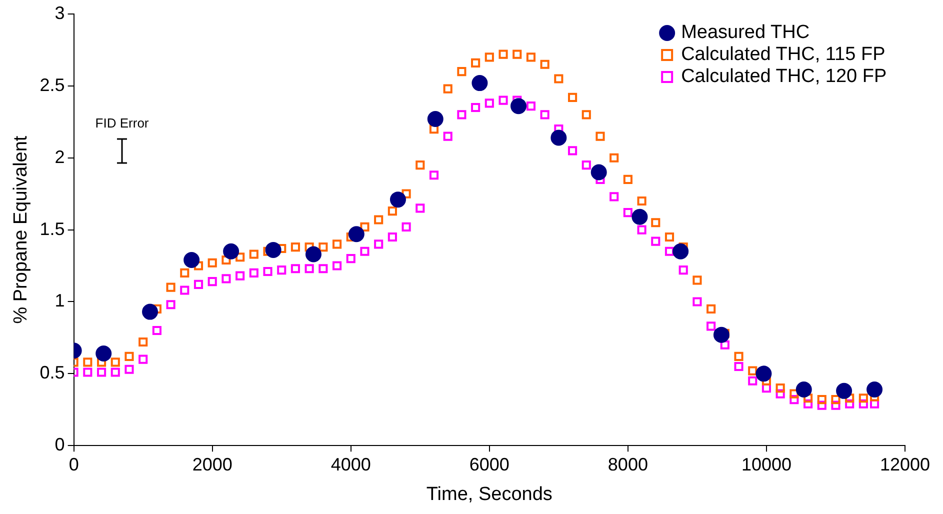 This screenshot has width=943, height=514. I want to click on x-tick-label: 2000, so click(212, 464).